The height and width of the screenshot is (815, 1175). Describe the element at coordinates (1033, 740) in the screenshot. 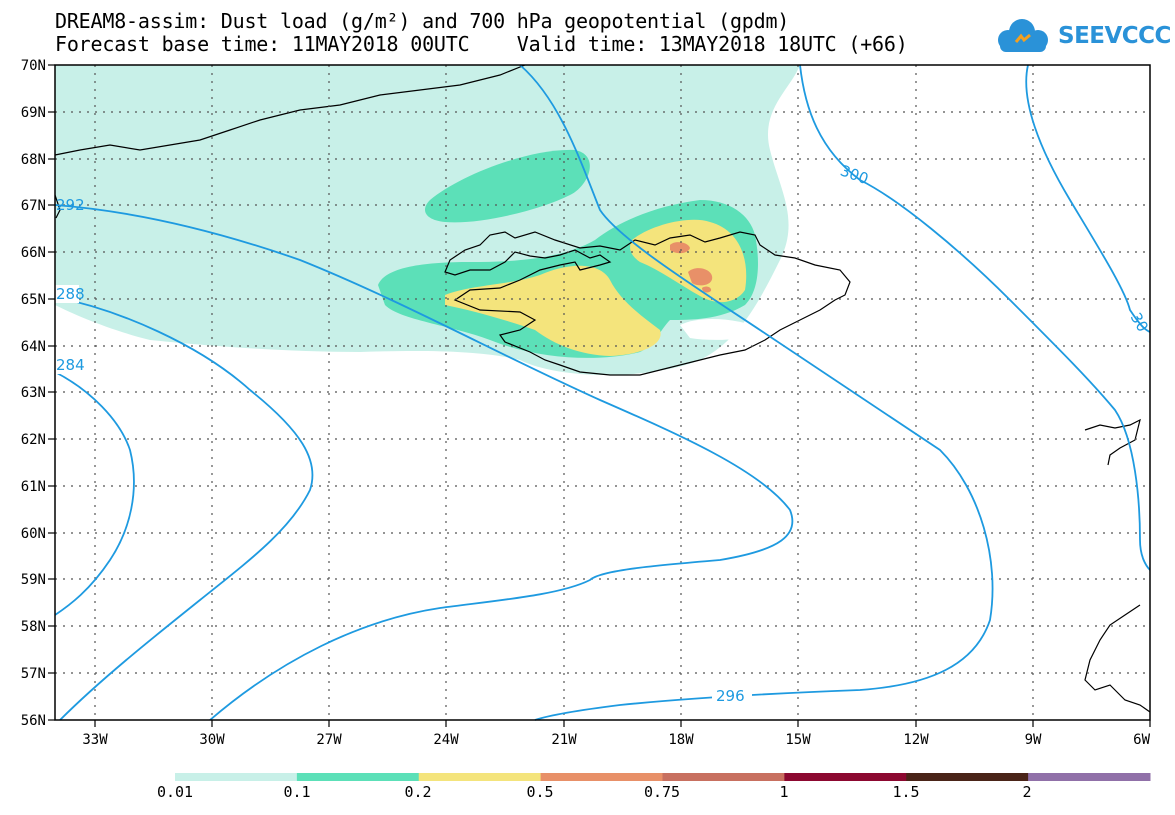

I see `lon-label: 9W` at that location.